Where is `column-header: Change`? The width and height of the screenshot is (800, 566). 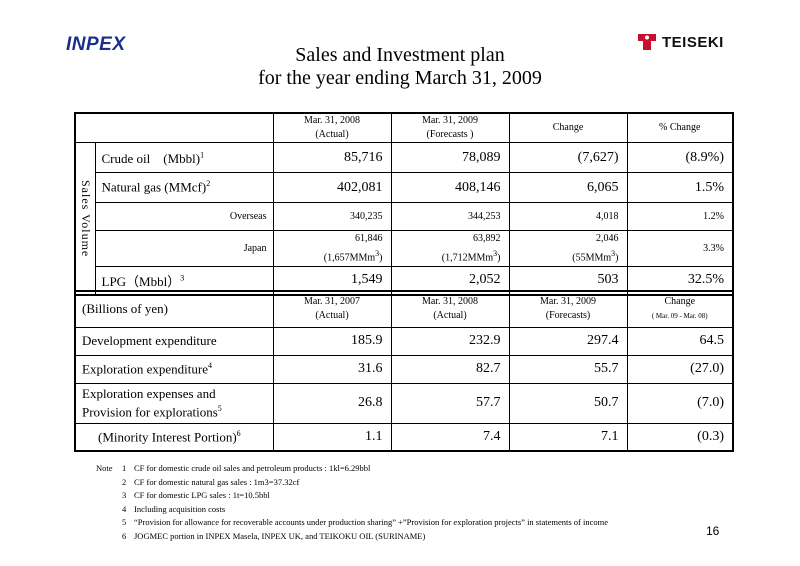
column-header: Change is located at coordinates (568, 127).